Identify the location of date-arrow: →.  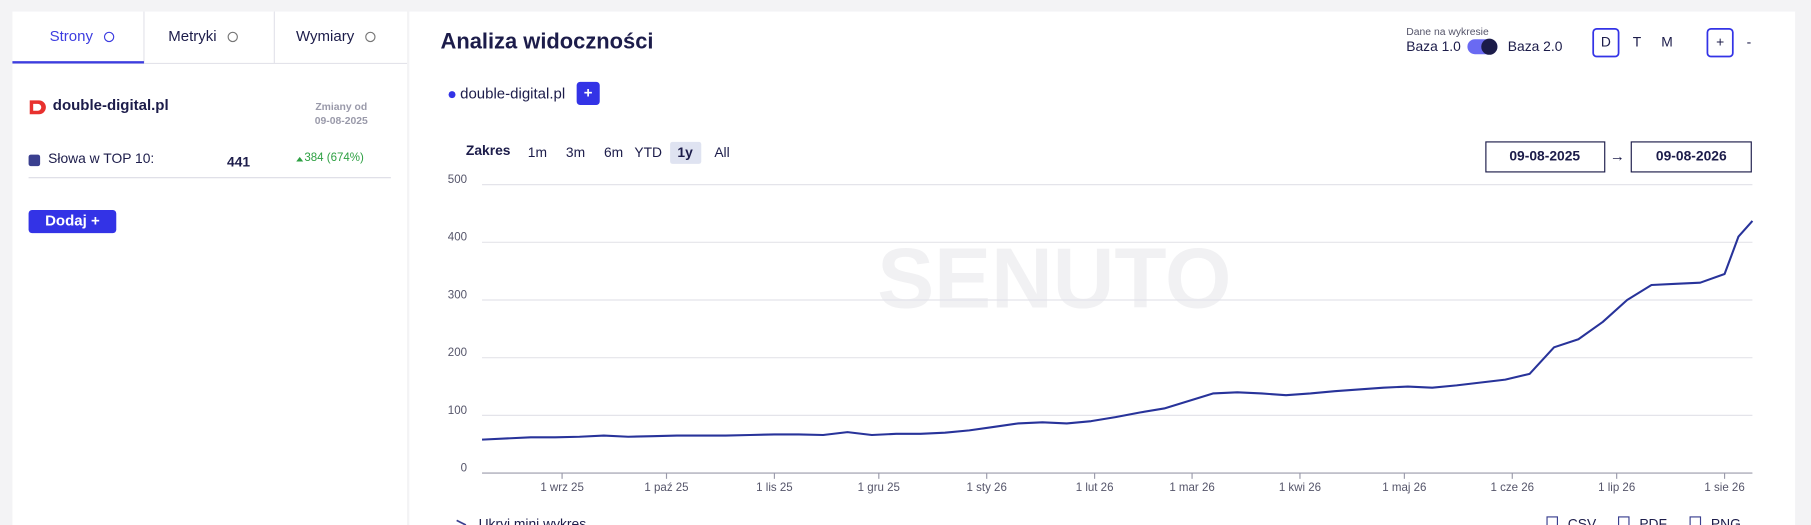
(1617, 156).